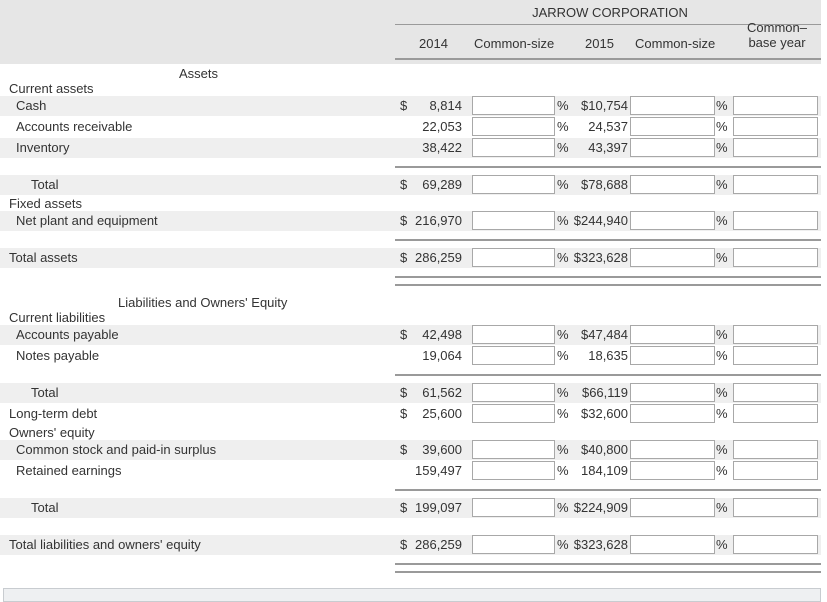  What do you see at coordinates (438, 220) in the screenshot?
I see `value-2014: 216,970` at bounding box center [438, 220].